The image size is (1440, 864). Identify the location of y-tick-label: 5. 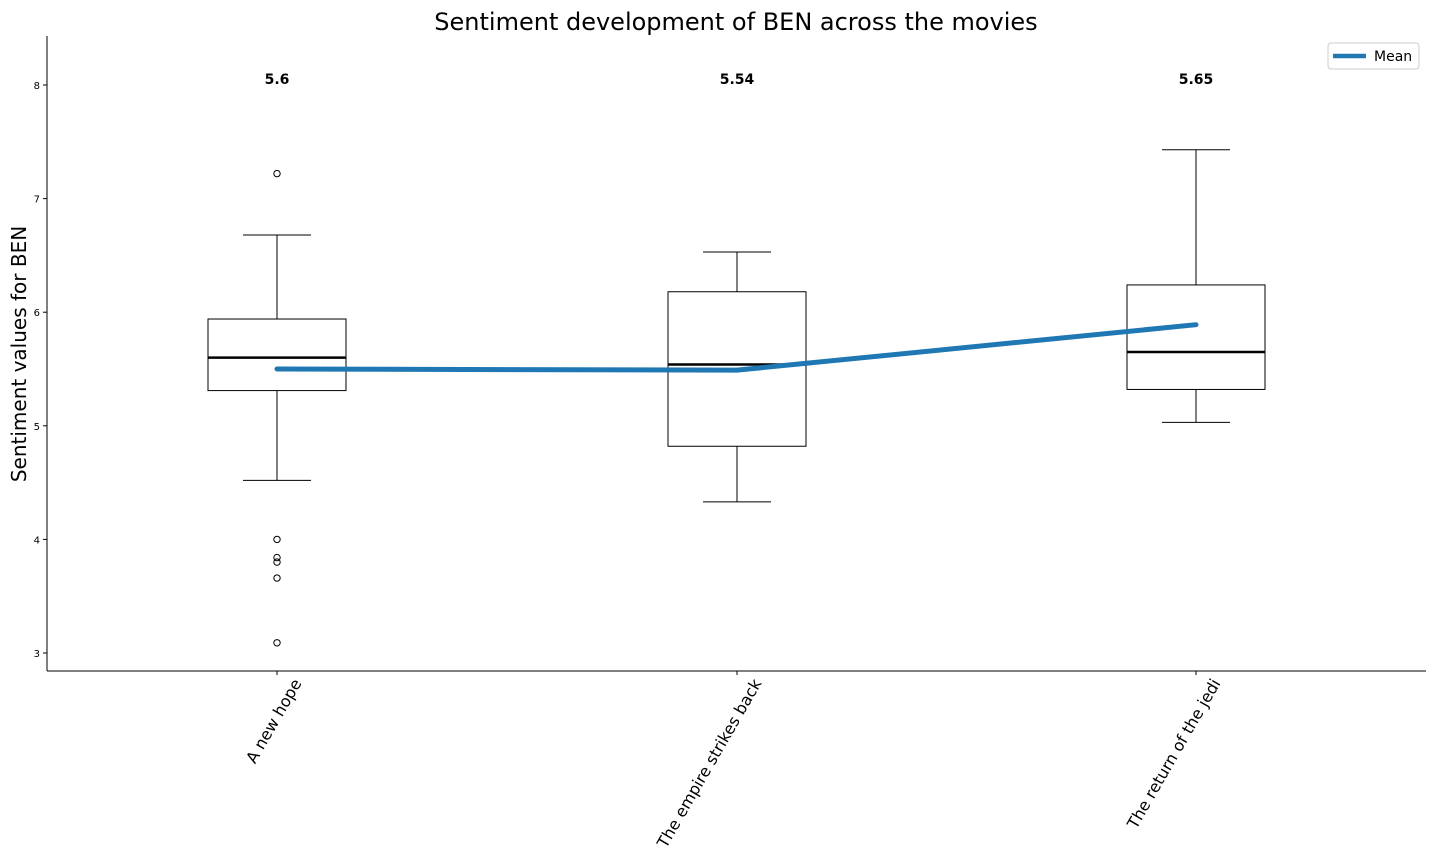
(37, 427).